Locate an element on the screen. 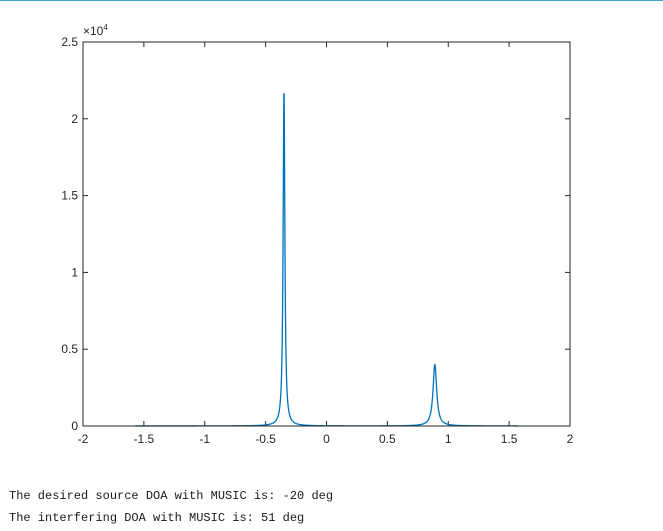  y-tick-label: 0.5 is located at coordinates (69, 349).